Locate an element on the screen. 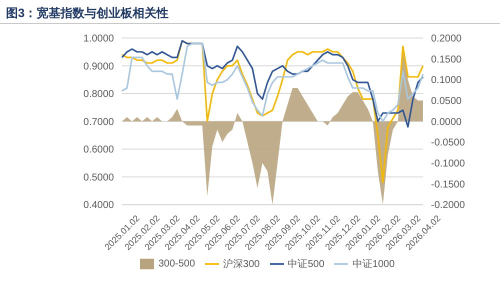 Image resolution: width=500 pixels, height=288 pixels. y2-tick-label: 0.0500 is located at coordinates (446, 102).